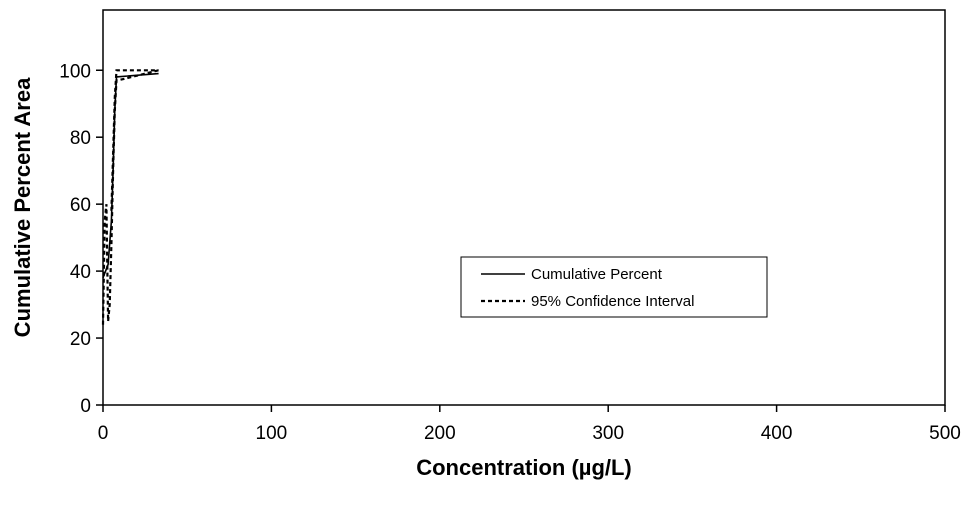 This screenshot has width=971, height=510. I want to click on legend-label: 95% Confidence Interval, so click(612, 301).